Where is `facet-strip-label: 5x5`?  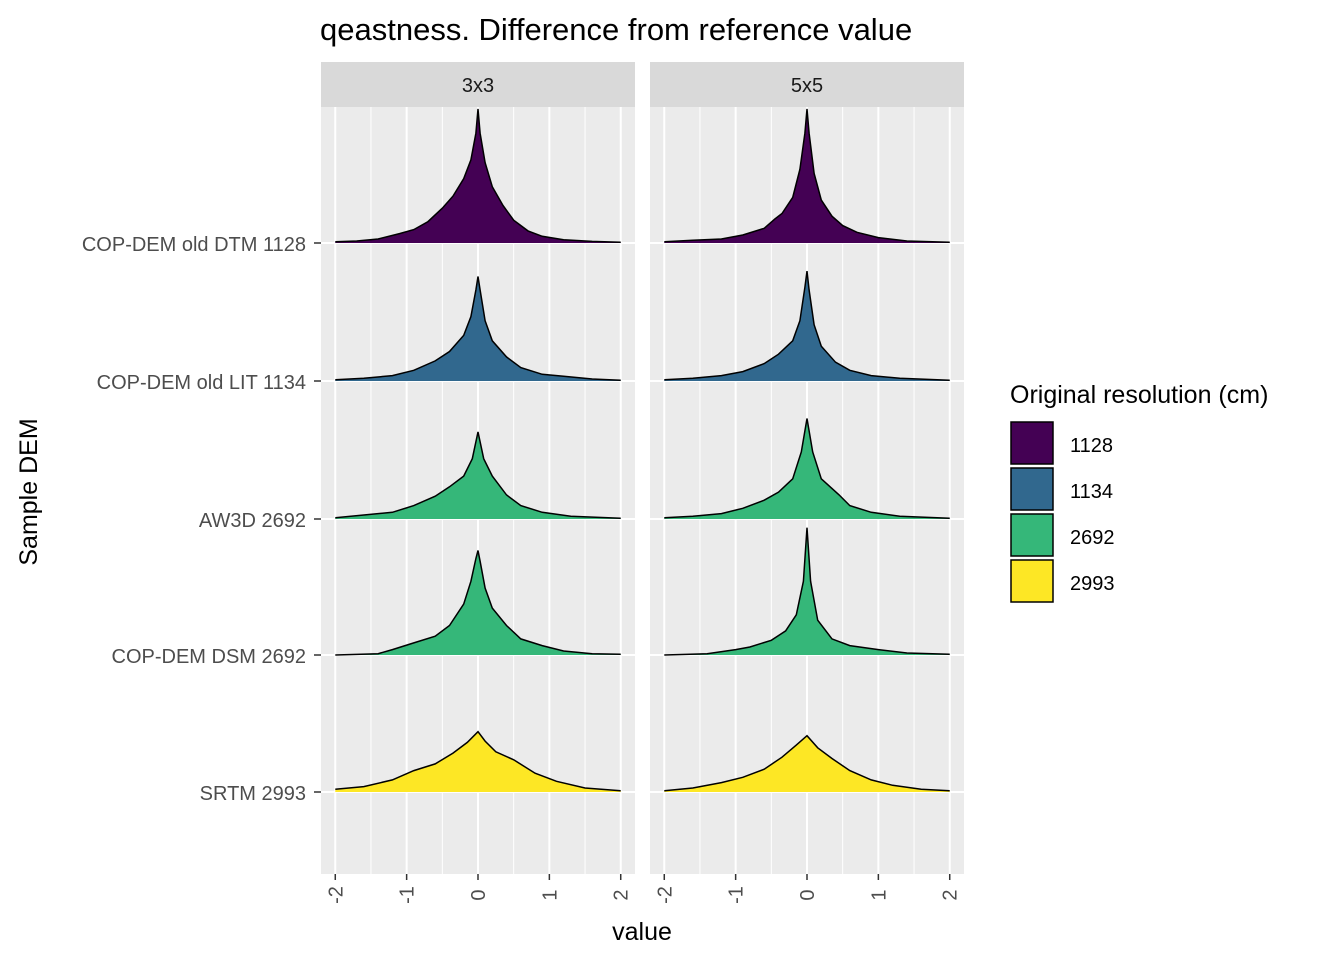
facet-strip-label: 5x5 is located at coordinates (807, 86).